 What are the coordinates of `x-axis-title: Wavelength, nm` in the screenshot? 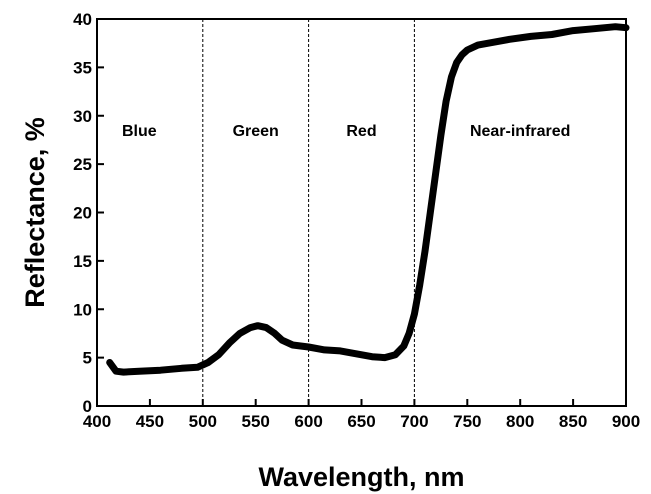 It's located at (361, 477).